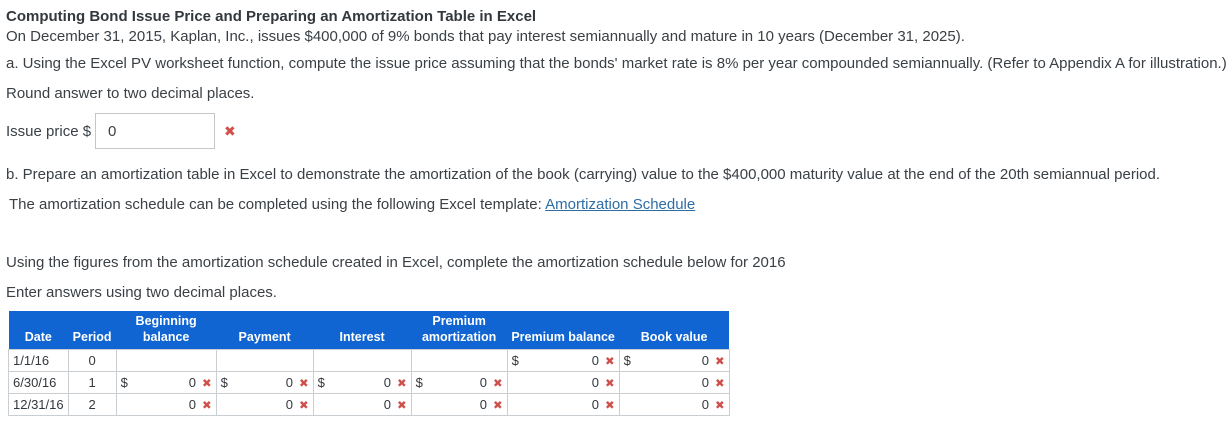 This screenshot has height=425, width=1228. Describe the element at coordinates (264, 404) in the screenshot. I see `answer-cell-payment: 0 ✖` at that location.